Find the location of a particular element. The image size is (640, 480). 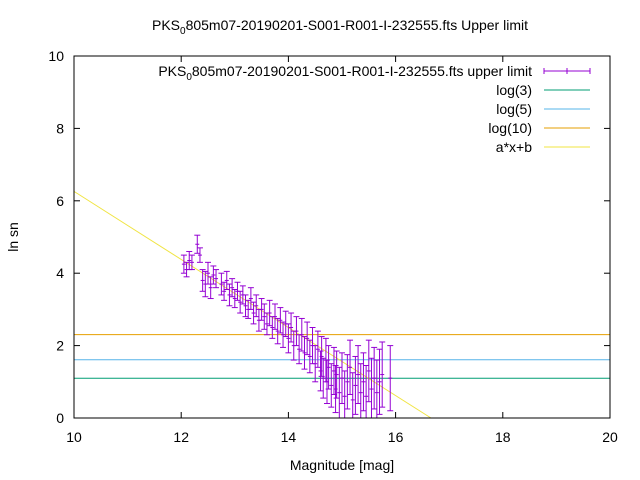

y-axis-label: ln sn is located at coordinates (13, 237).